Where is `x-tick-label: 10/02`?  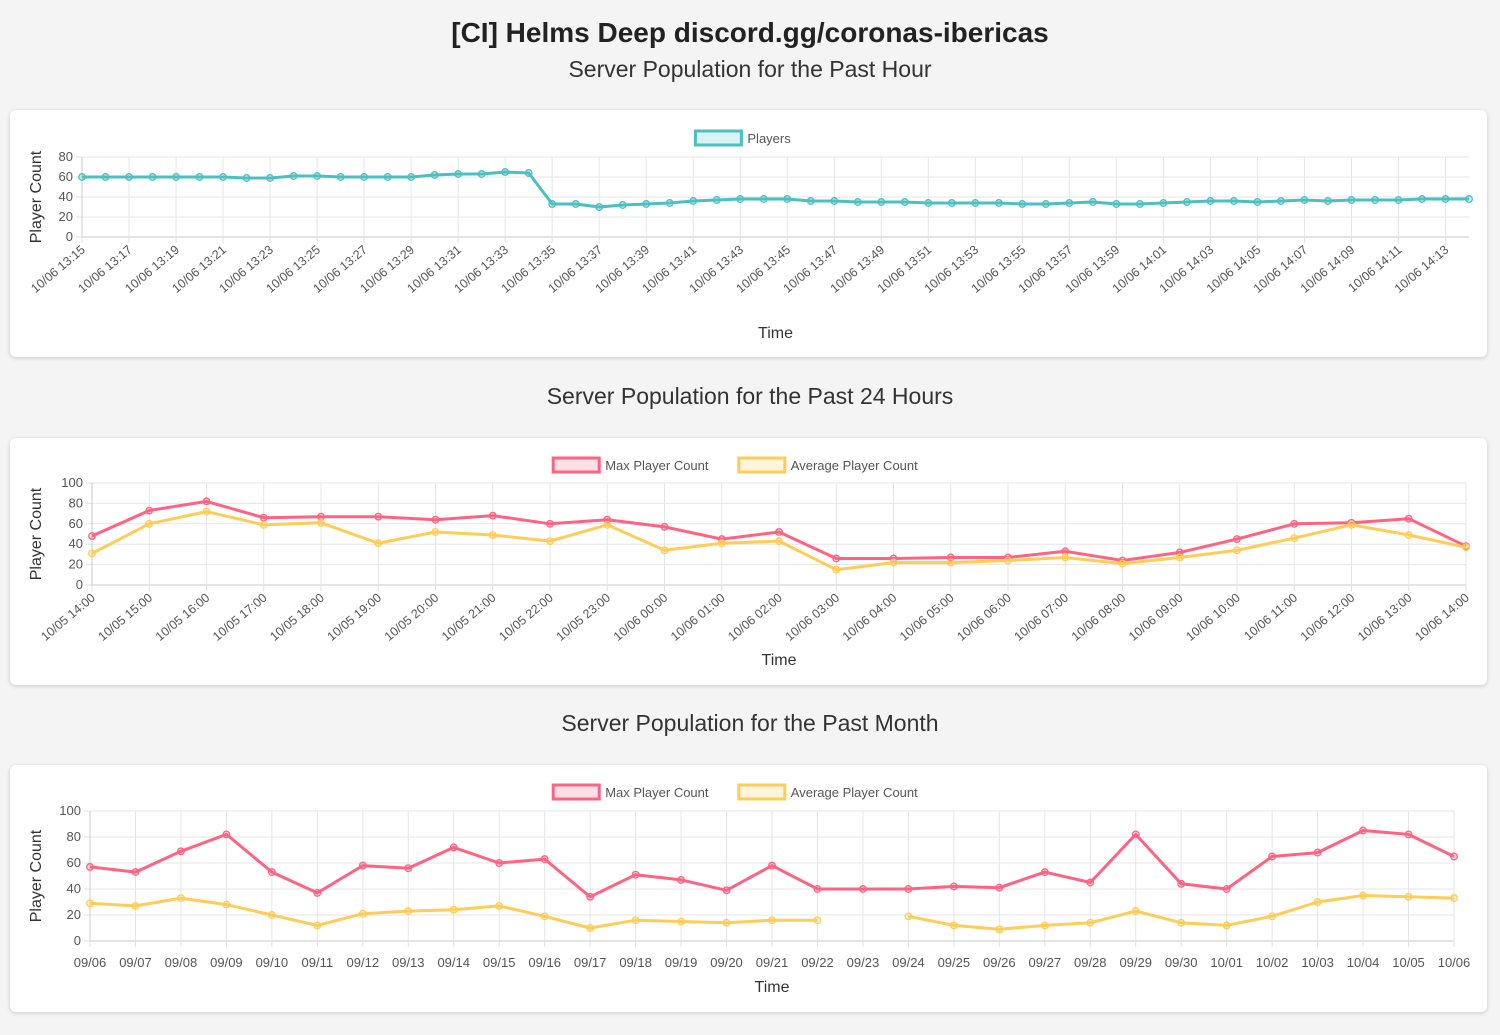 x-tick-label: 10/02 is located at coordinates (1272, 962).